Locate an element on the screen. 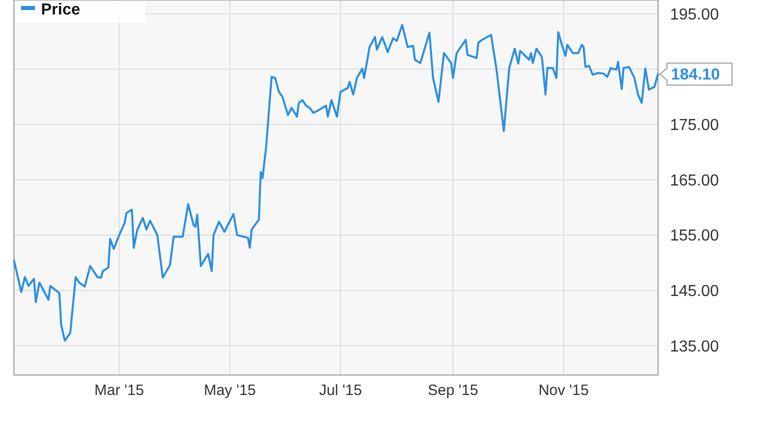 This screenshot has height=432, width=764. annotation: 184.10 is located at coordinates (695, 75).